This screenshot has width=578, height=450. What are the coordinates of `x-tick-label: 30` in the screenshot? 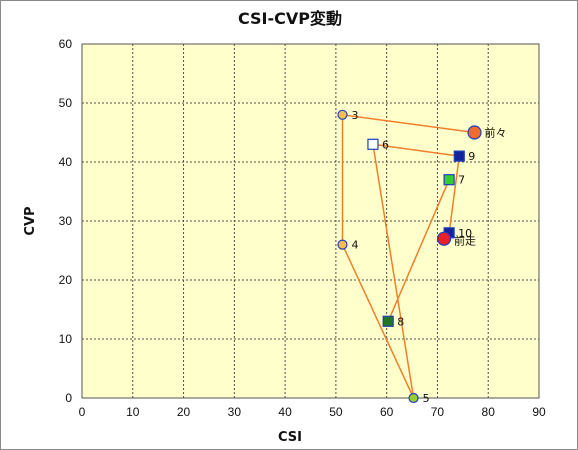 It's located at (235, 412).